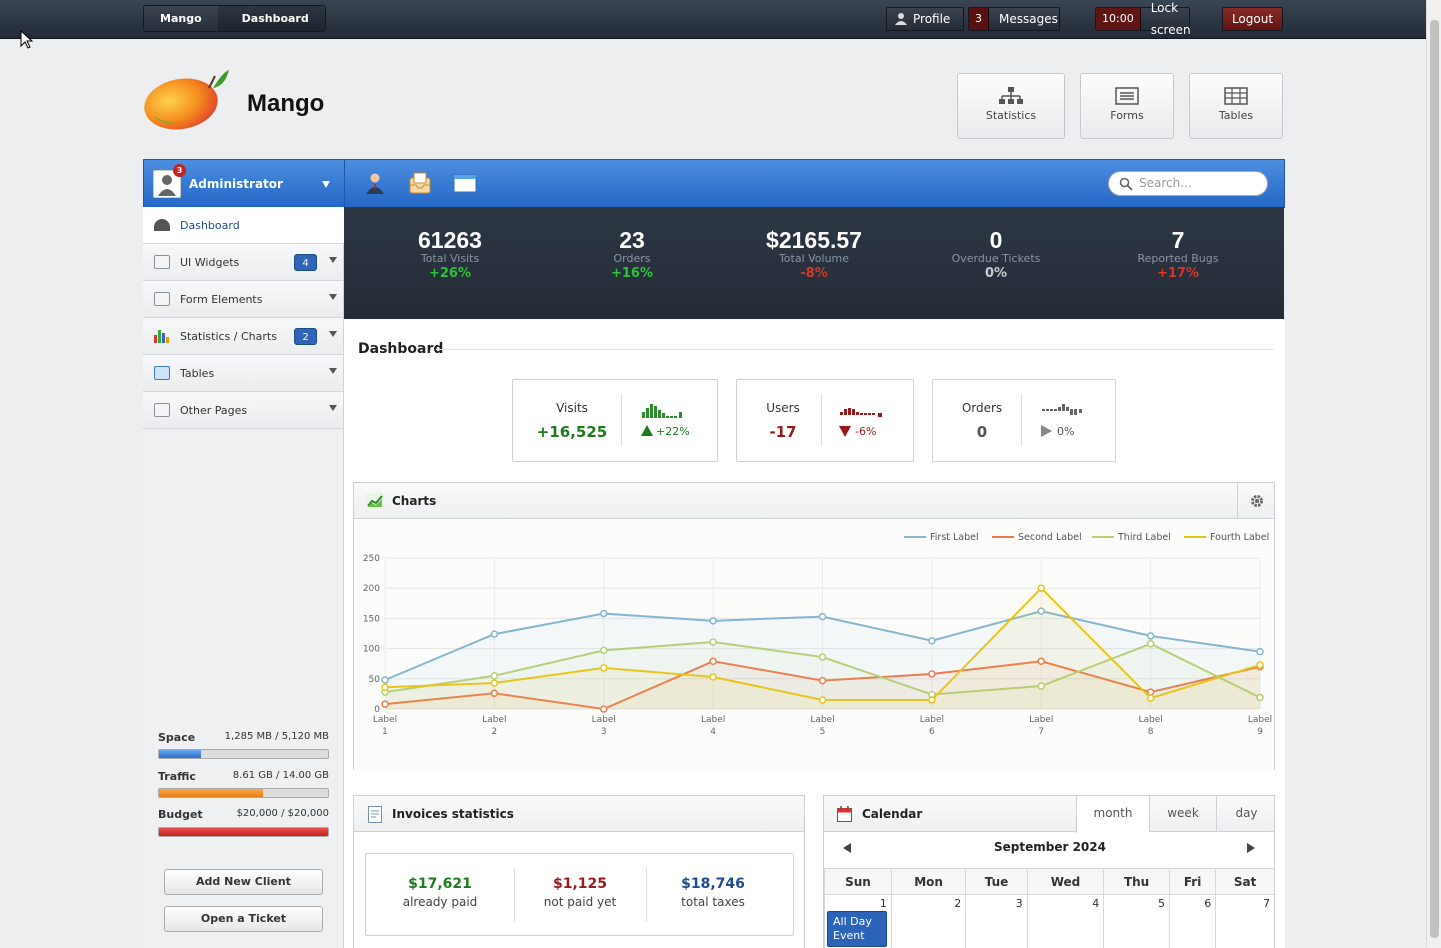  What do you see at coordinates (495, 732) in the screenshot?
I see `x-tick-label: 2` at bounding box center [495, 732].